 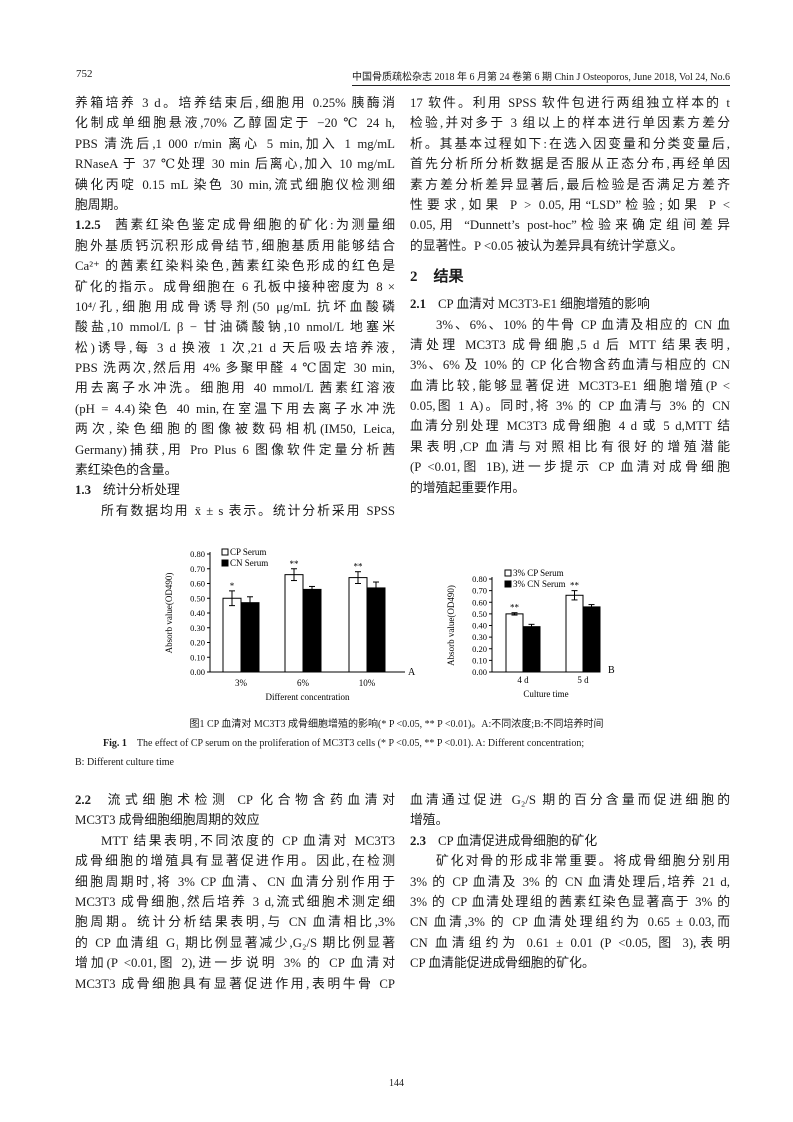 What do you see at coordinates (570, 184) in the screenshot?
I see `line-text: 素方差分析差异显著后,最后检验是否满足方差齐` at bounding box center [570, 184].